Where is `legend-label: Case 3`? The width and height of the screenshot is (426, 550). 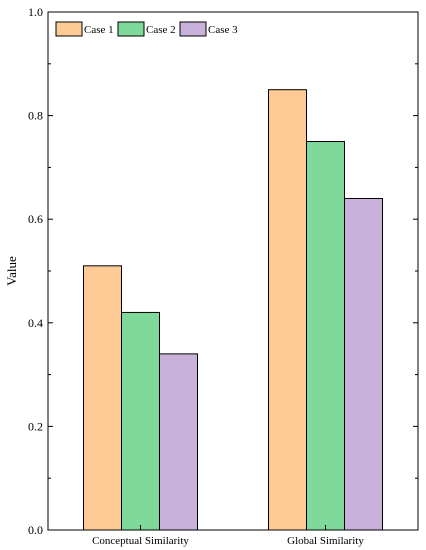 legend-label: Case 3 is located at coordinates (223, 30).